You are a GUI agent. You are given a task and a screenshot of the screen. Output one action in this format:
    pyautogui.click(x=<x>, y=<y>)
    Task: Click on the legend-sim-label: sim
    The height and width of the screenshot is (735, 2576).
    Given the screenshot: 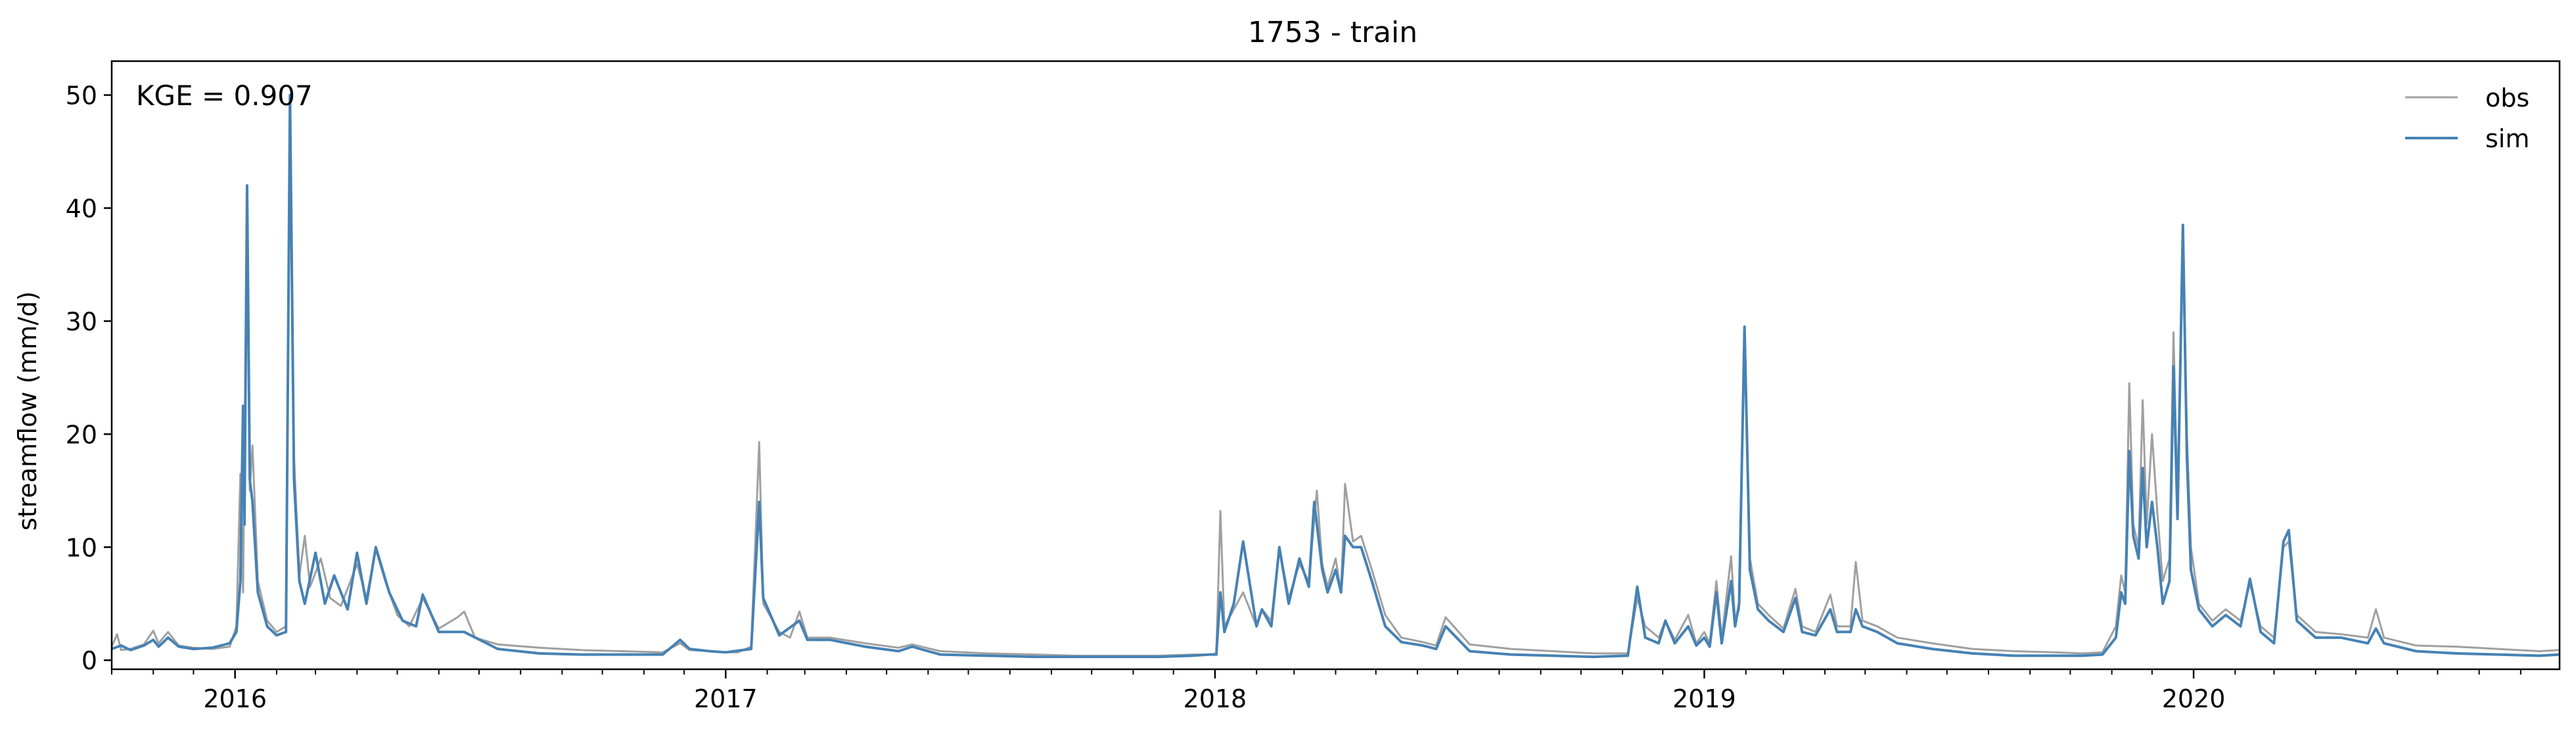 What is the action you would take?
    pyautogui.click(x=2507, y=138)
    